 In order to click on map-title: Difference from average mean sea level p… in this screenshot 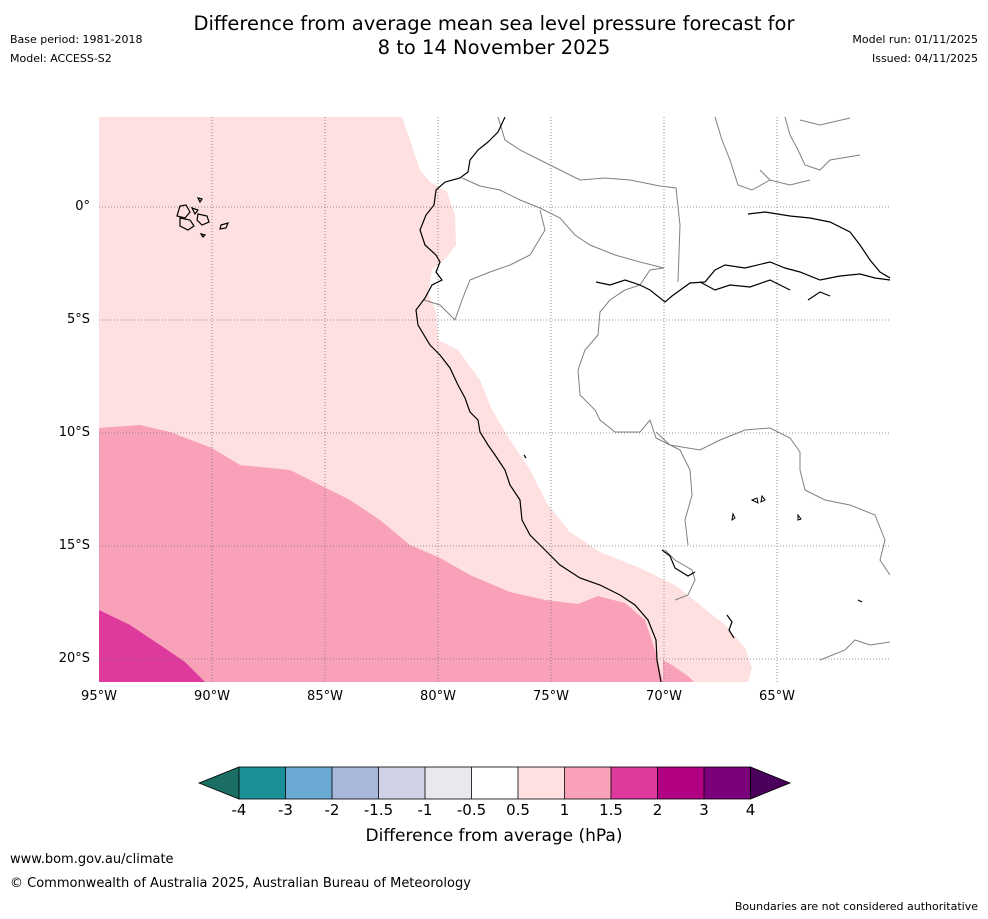, I will do `click(494, 36)`.